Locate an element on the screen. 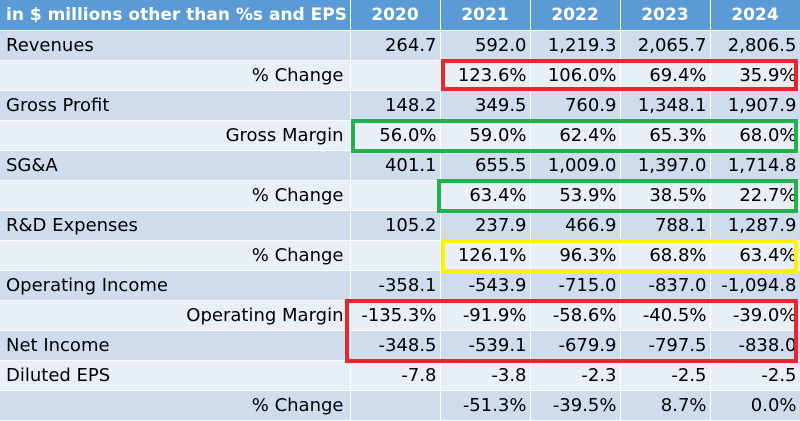 The width and height of the screenshot is (800, 421). table-row: % Change -51.3% -39.5% 8.7% 0.0% is located at coordinates (400, 404).